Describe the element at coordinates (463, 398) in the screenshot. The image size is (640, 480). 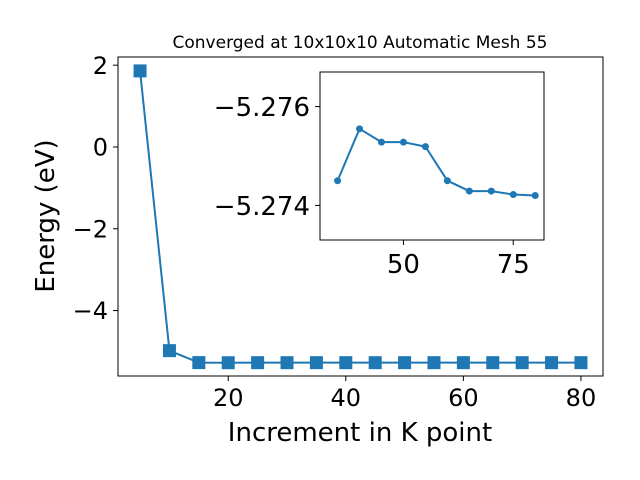
I see `main-x-tick-label: 60` at that location.